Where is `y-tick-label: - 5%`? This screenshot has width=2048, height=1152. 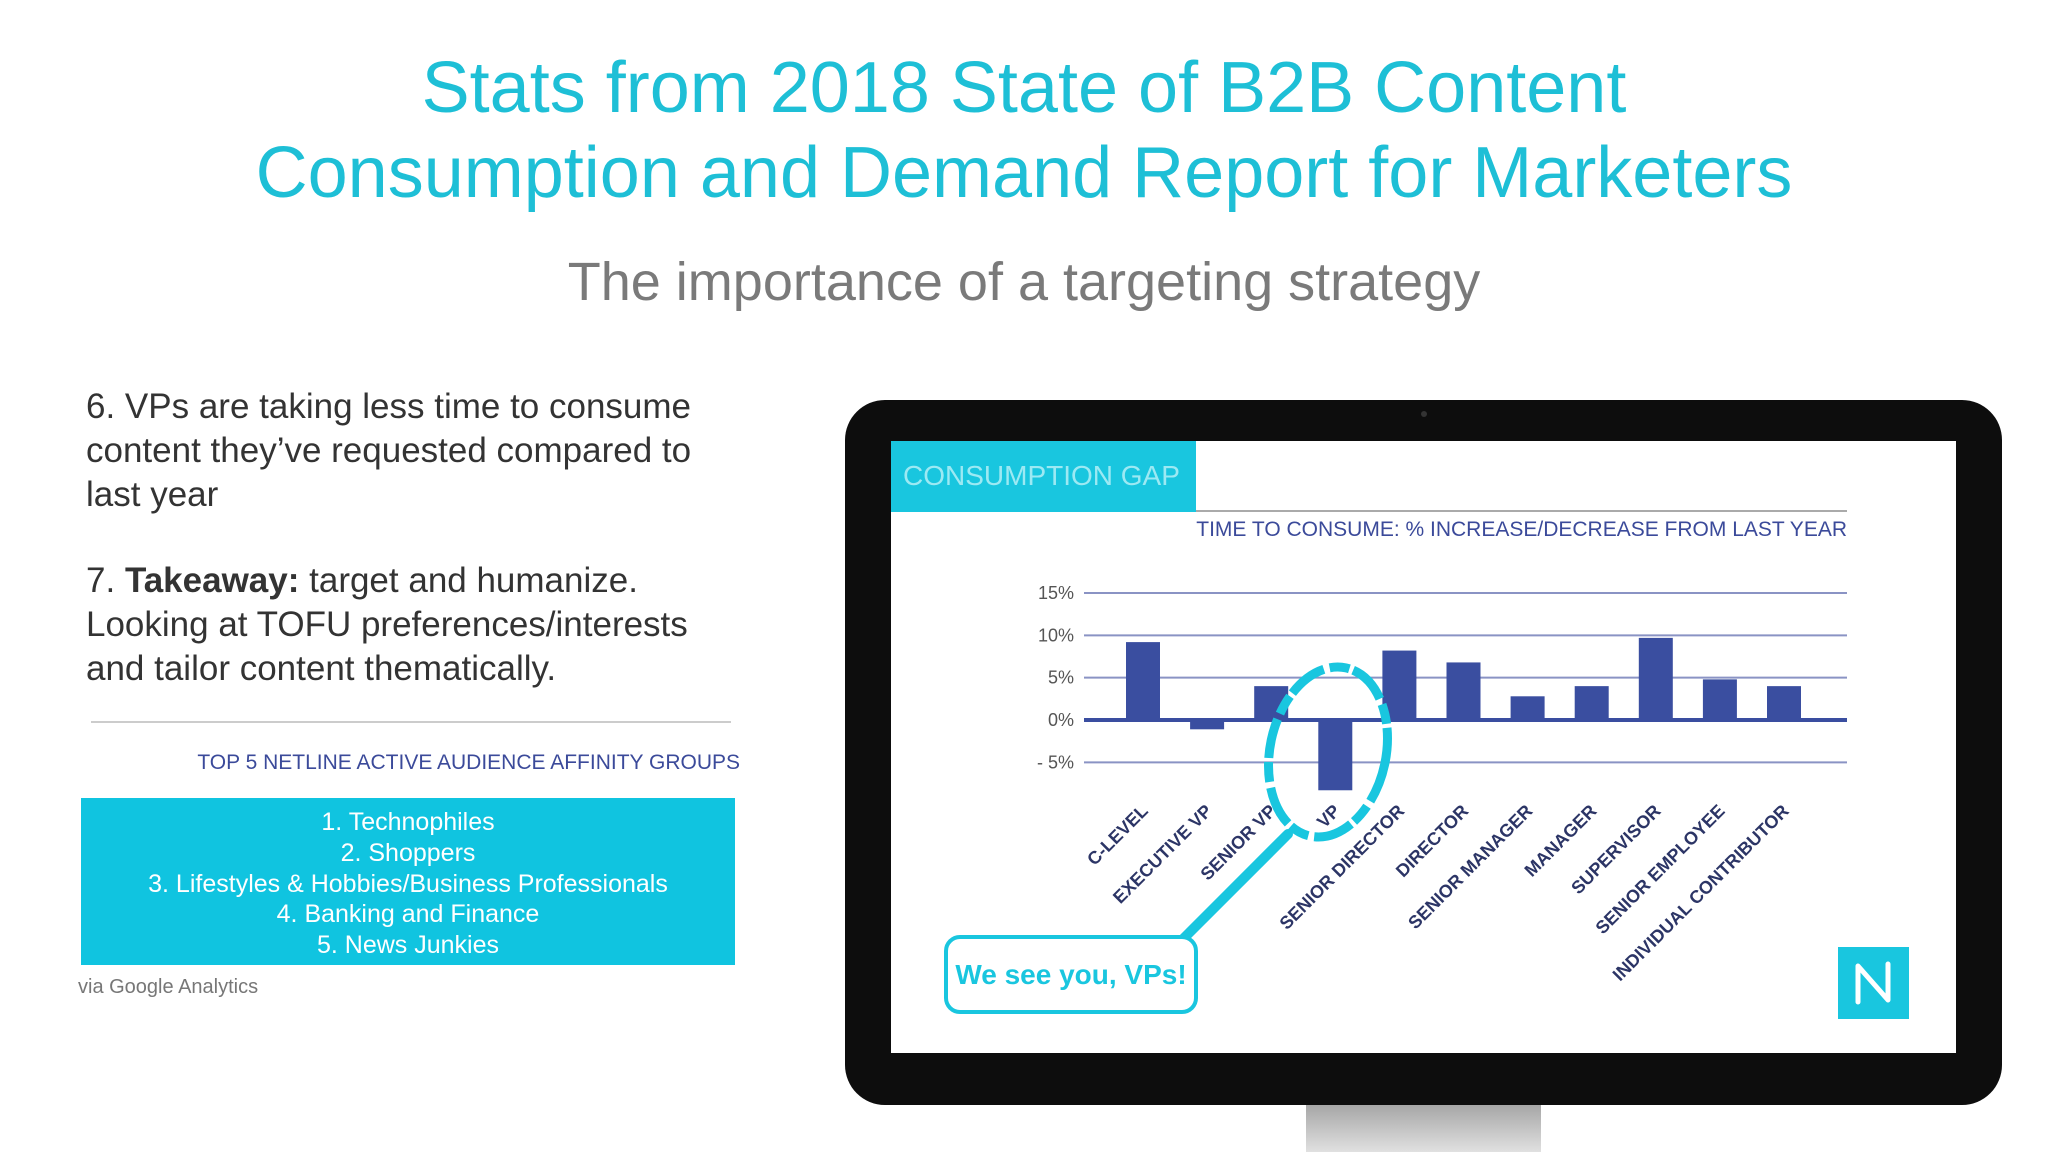 y-tick-label: - 5% is located at coordinates (1055, 762).